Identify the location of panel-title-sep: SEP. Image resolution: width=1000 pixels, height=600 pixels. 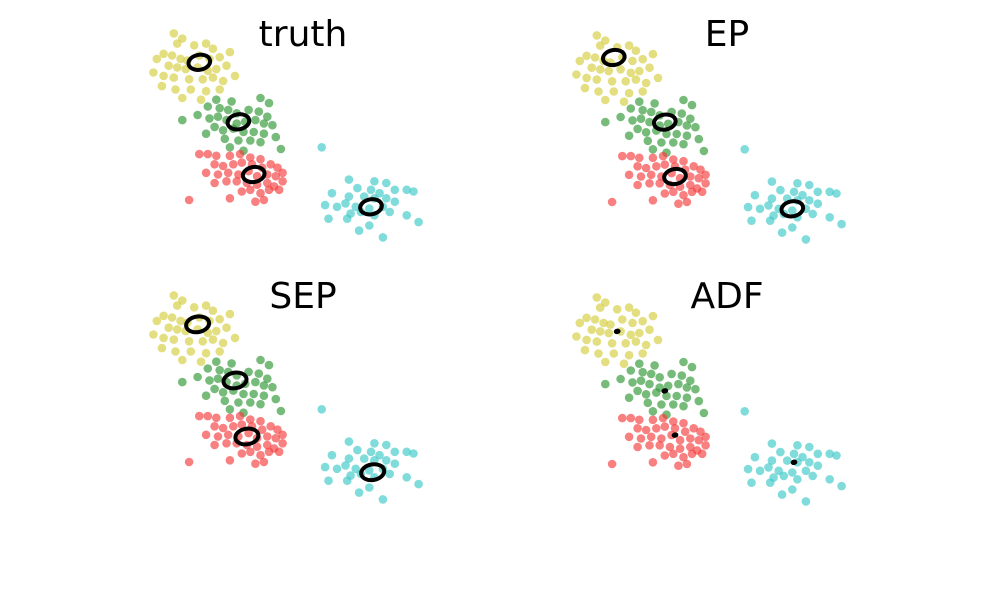
(302, 296).